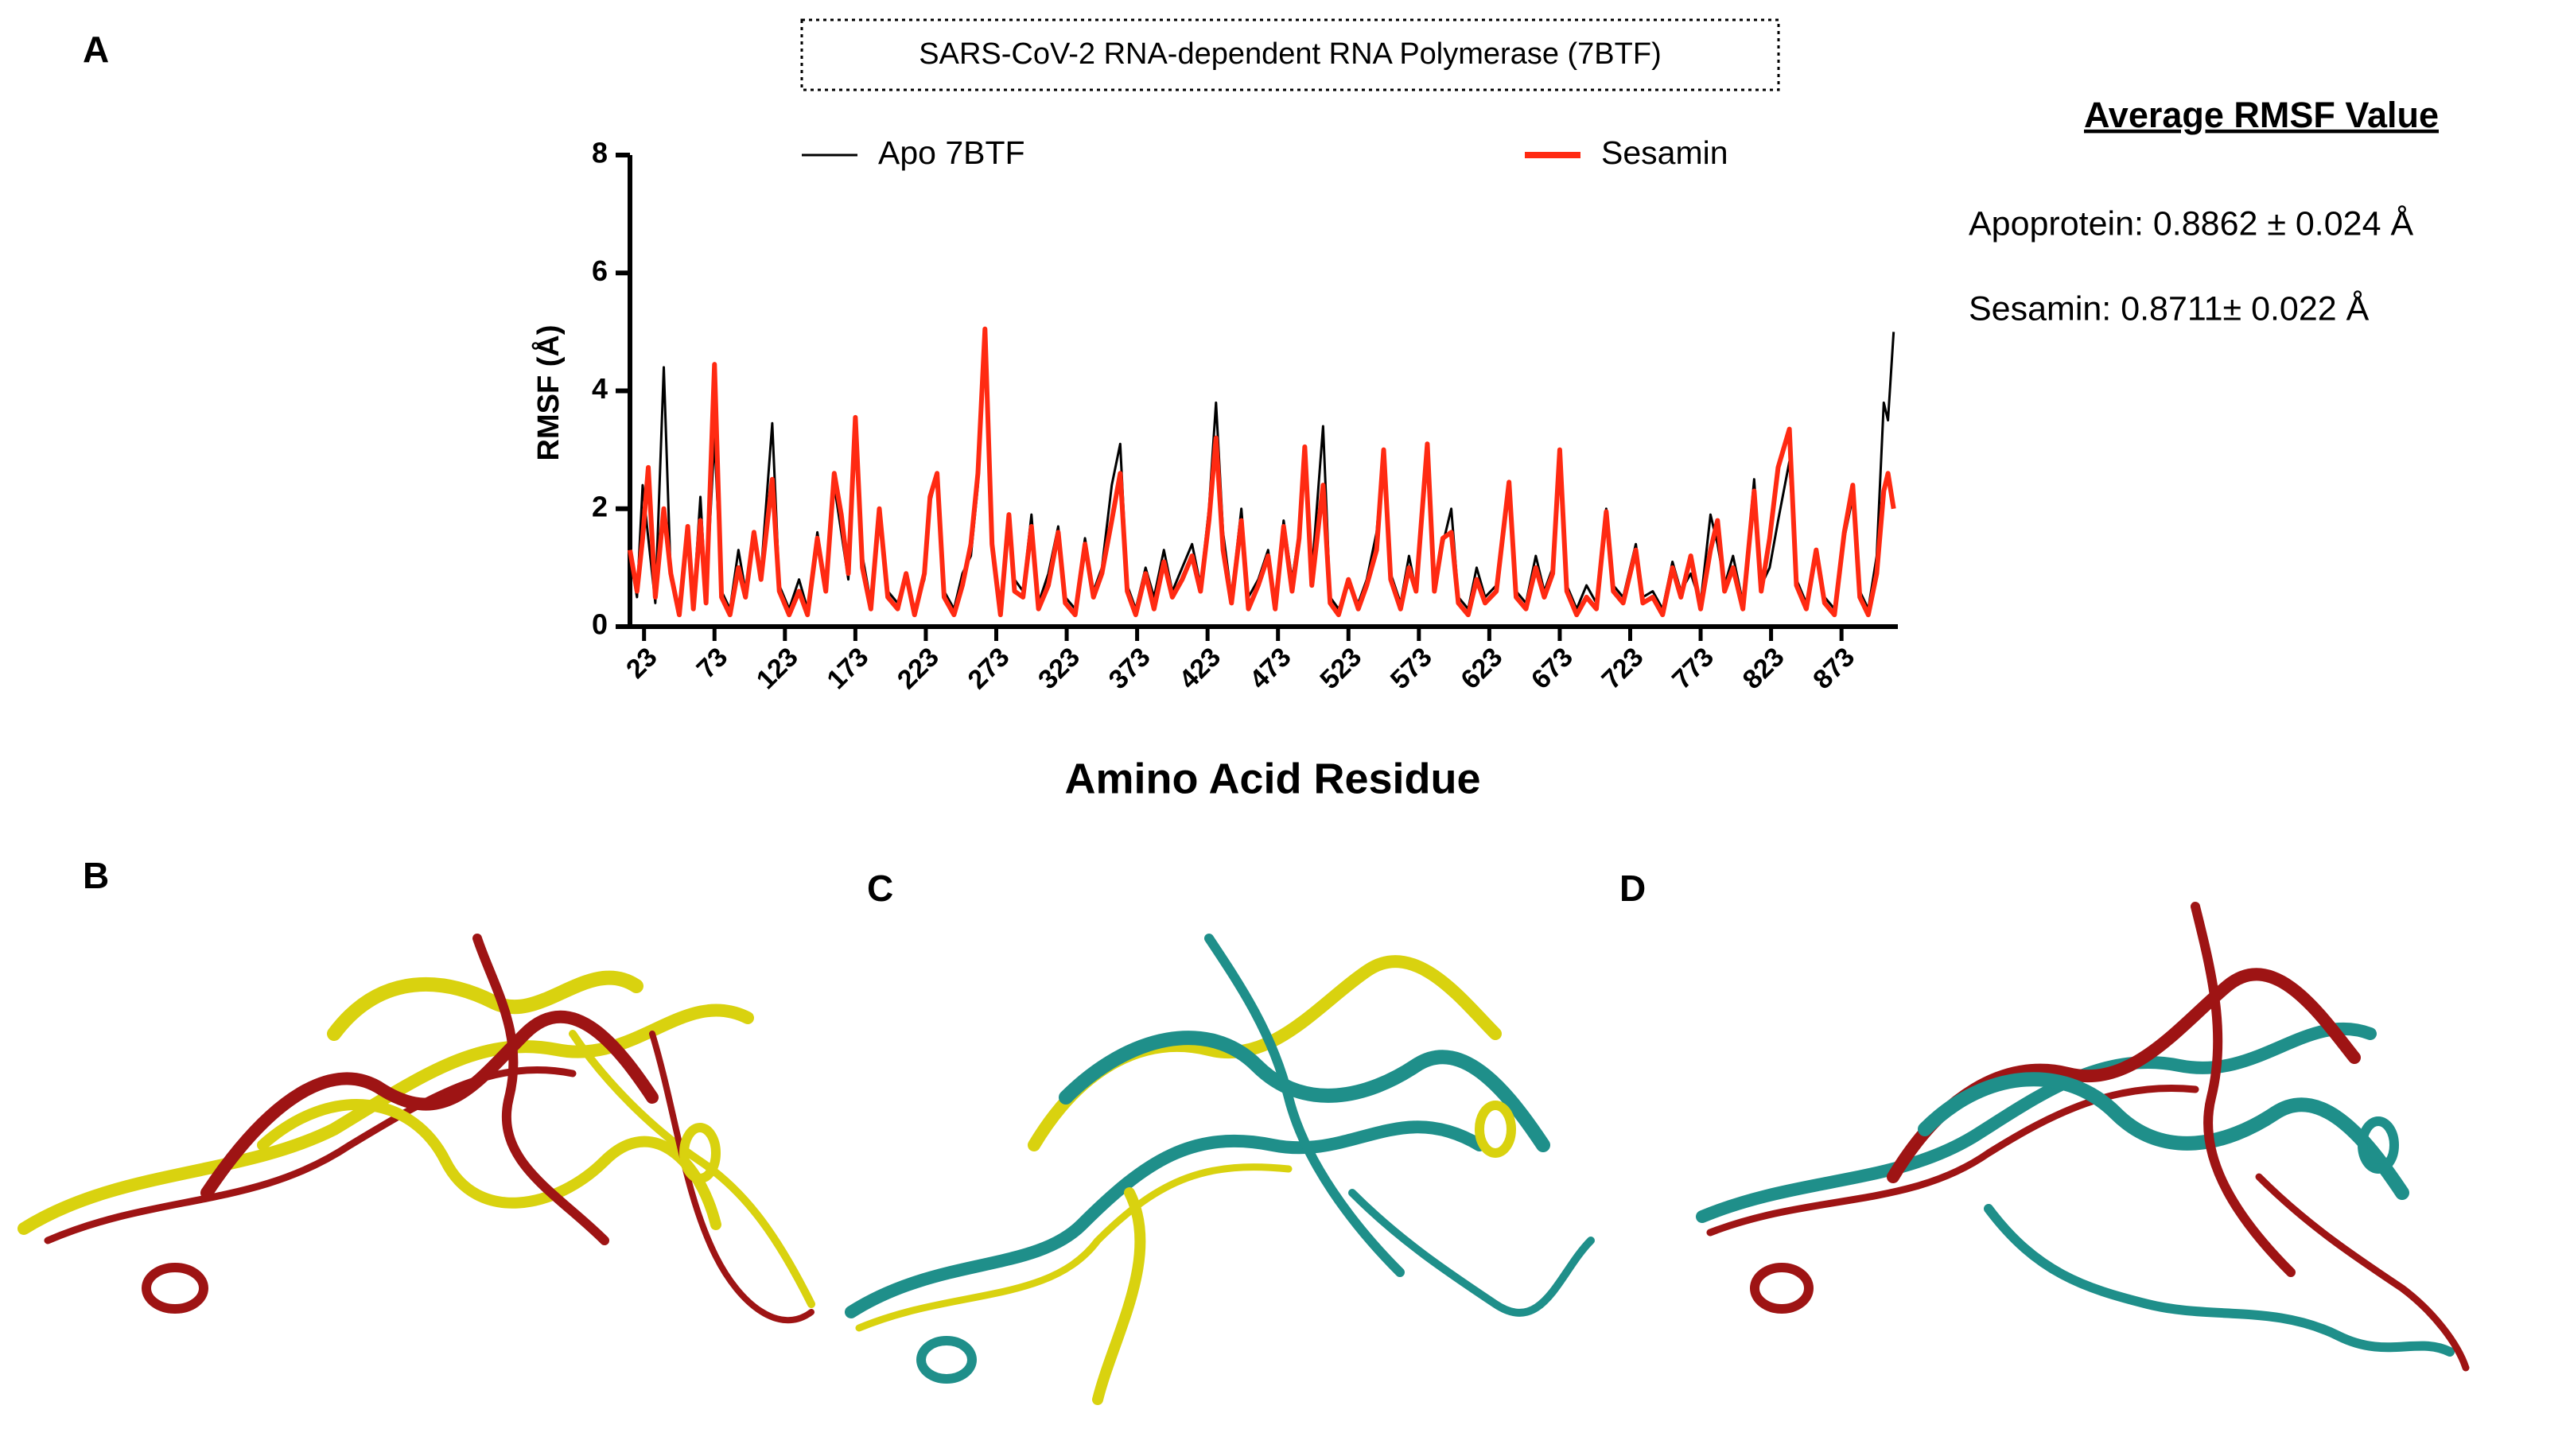 This screenshot has height=1456, width=2566. What do you see at coordinates (1481, 668) in the screenshot?
I see `x-tick-label: 623` at bounding box center [1481, 668].